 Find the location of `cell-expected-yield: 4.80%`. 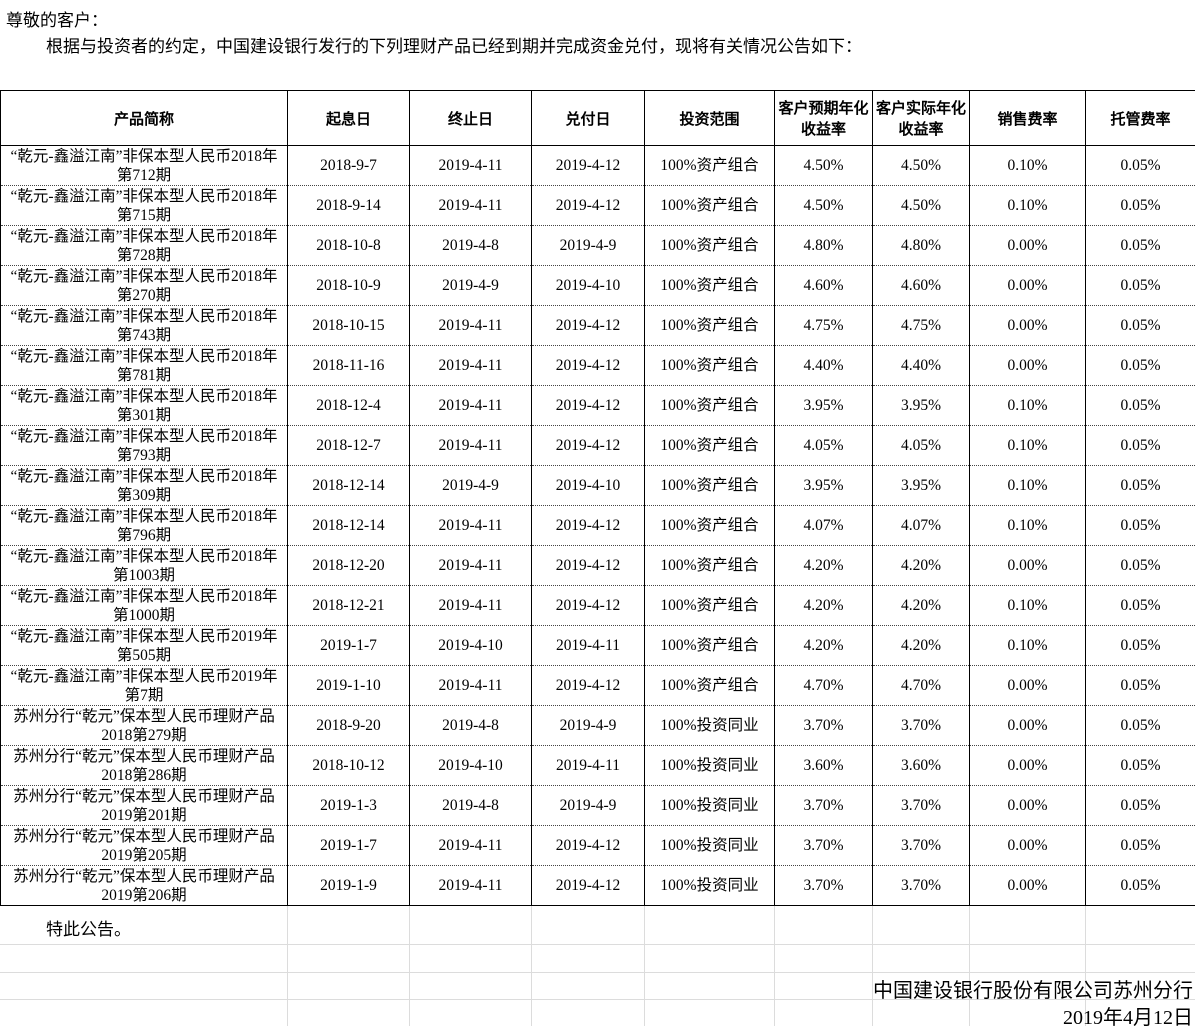

cell-expected-yield: 4.80% is located at coordinates (823, 245).